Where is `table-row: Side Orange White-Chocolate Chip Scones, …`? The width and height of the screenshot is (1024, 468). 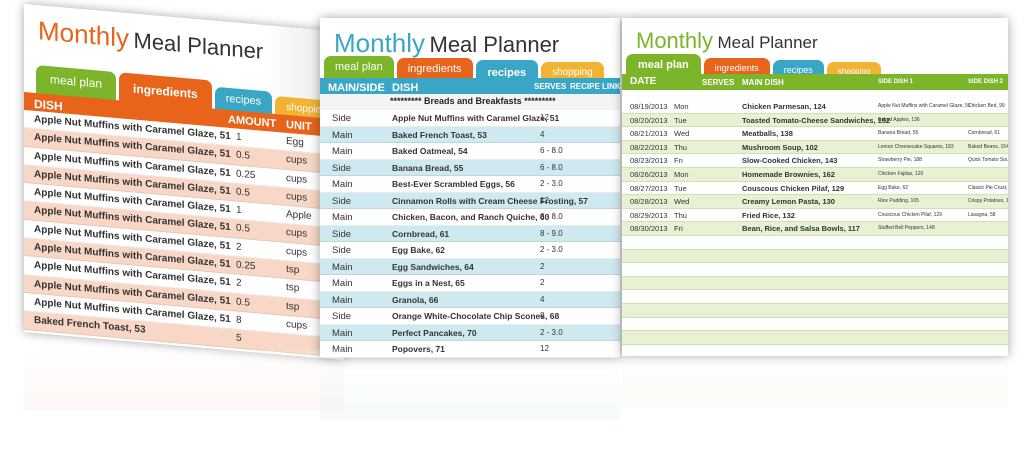
table-row: Side Orange White-Chocolate Chip Scones, … is located at coordinates (470, 316).